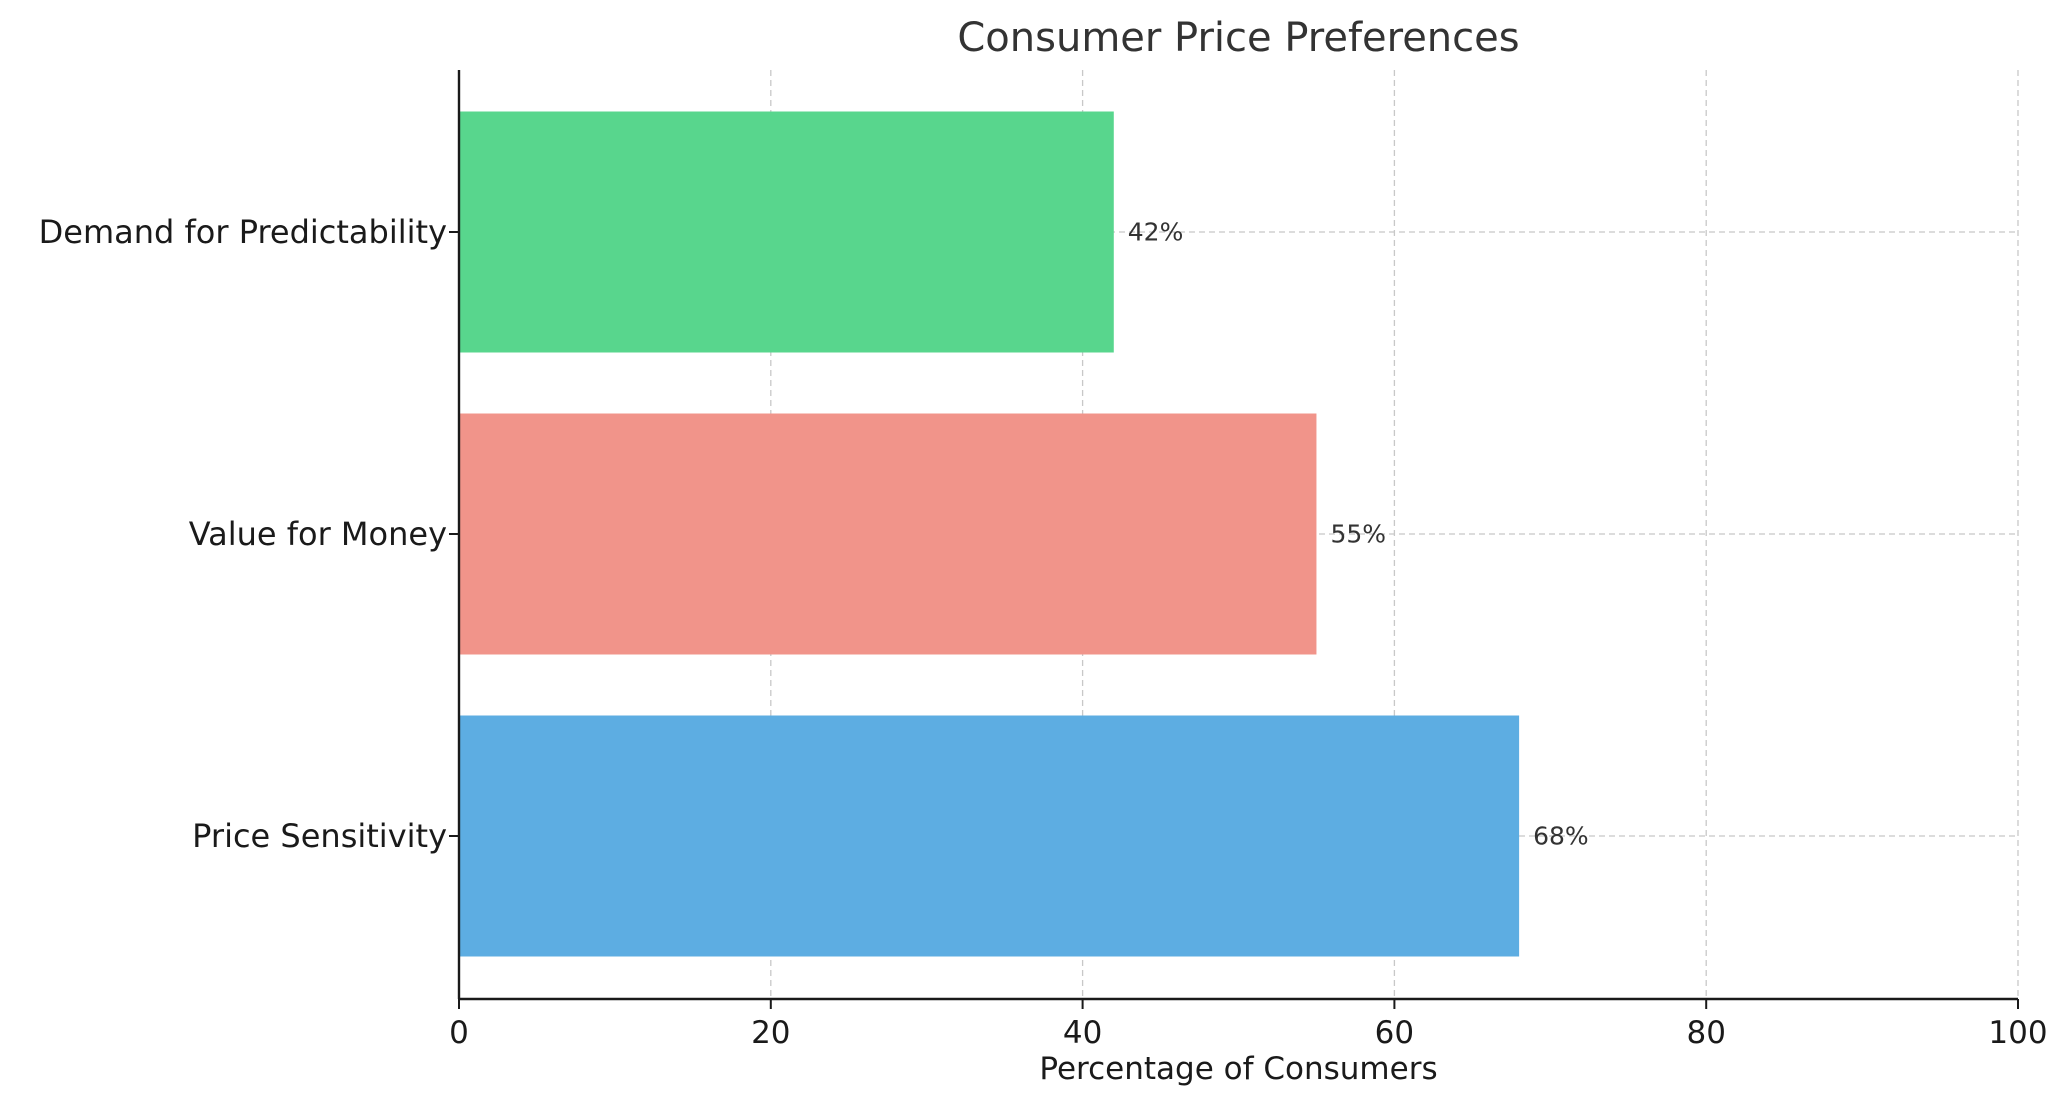 The width and height of the screenshot is (2057, 1105). What do you see at coordinates (1156, 232) in the screenshot?
I see `bar-value-label: 42%` at bounding box center [1156, 232].